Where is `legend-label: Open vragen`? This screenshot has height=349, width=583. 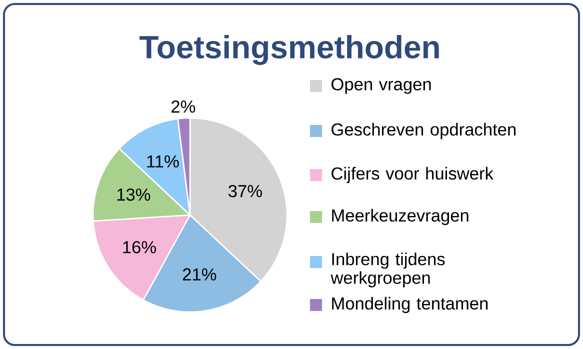 legend-label: Open vragen is located at coordinates (381, 86).